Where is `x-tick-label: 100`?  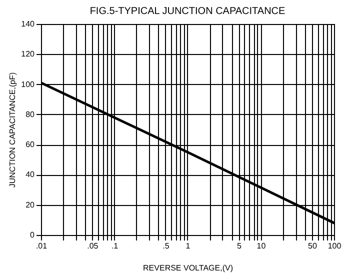
x-tick-label: 100 is located at coordinates (335, 246).